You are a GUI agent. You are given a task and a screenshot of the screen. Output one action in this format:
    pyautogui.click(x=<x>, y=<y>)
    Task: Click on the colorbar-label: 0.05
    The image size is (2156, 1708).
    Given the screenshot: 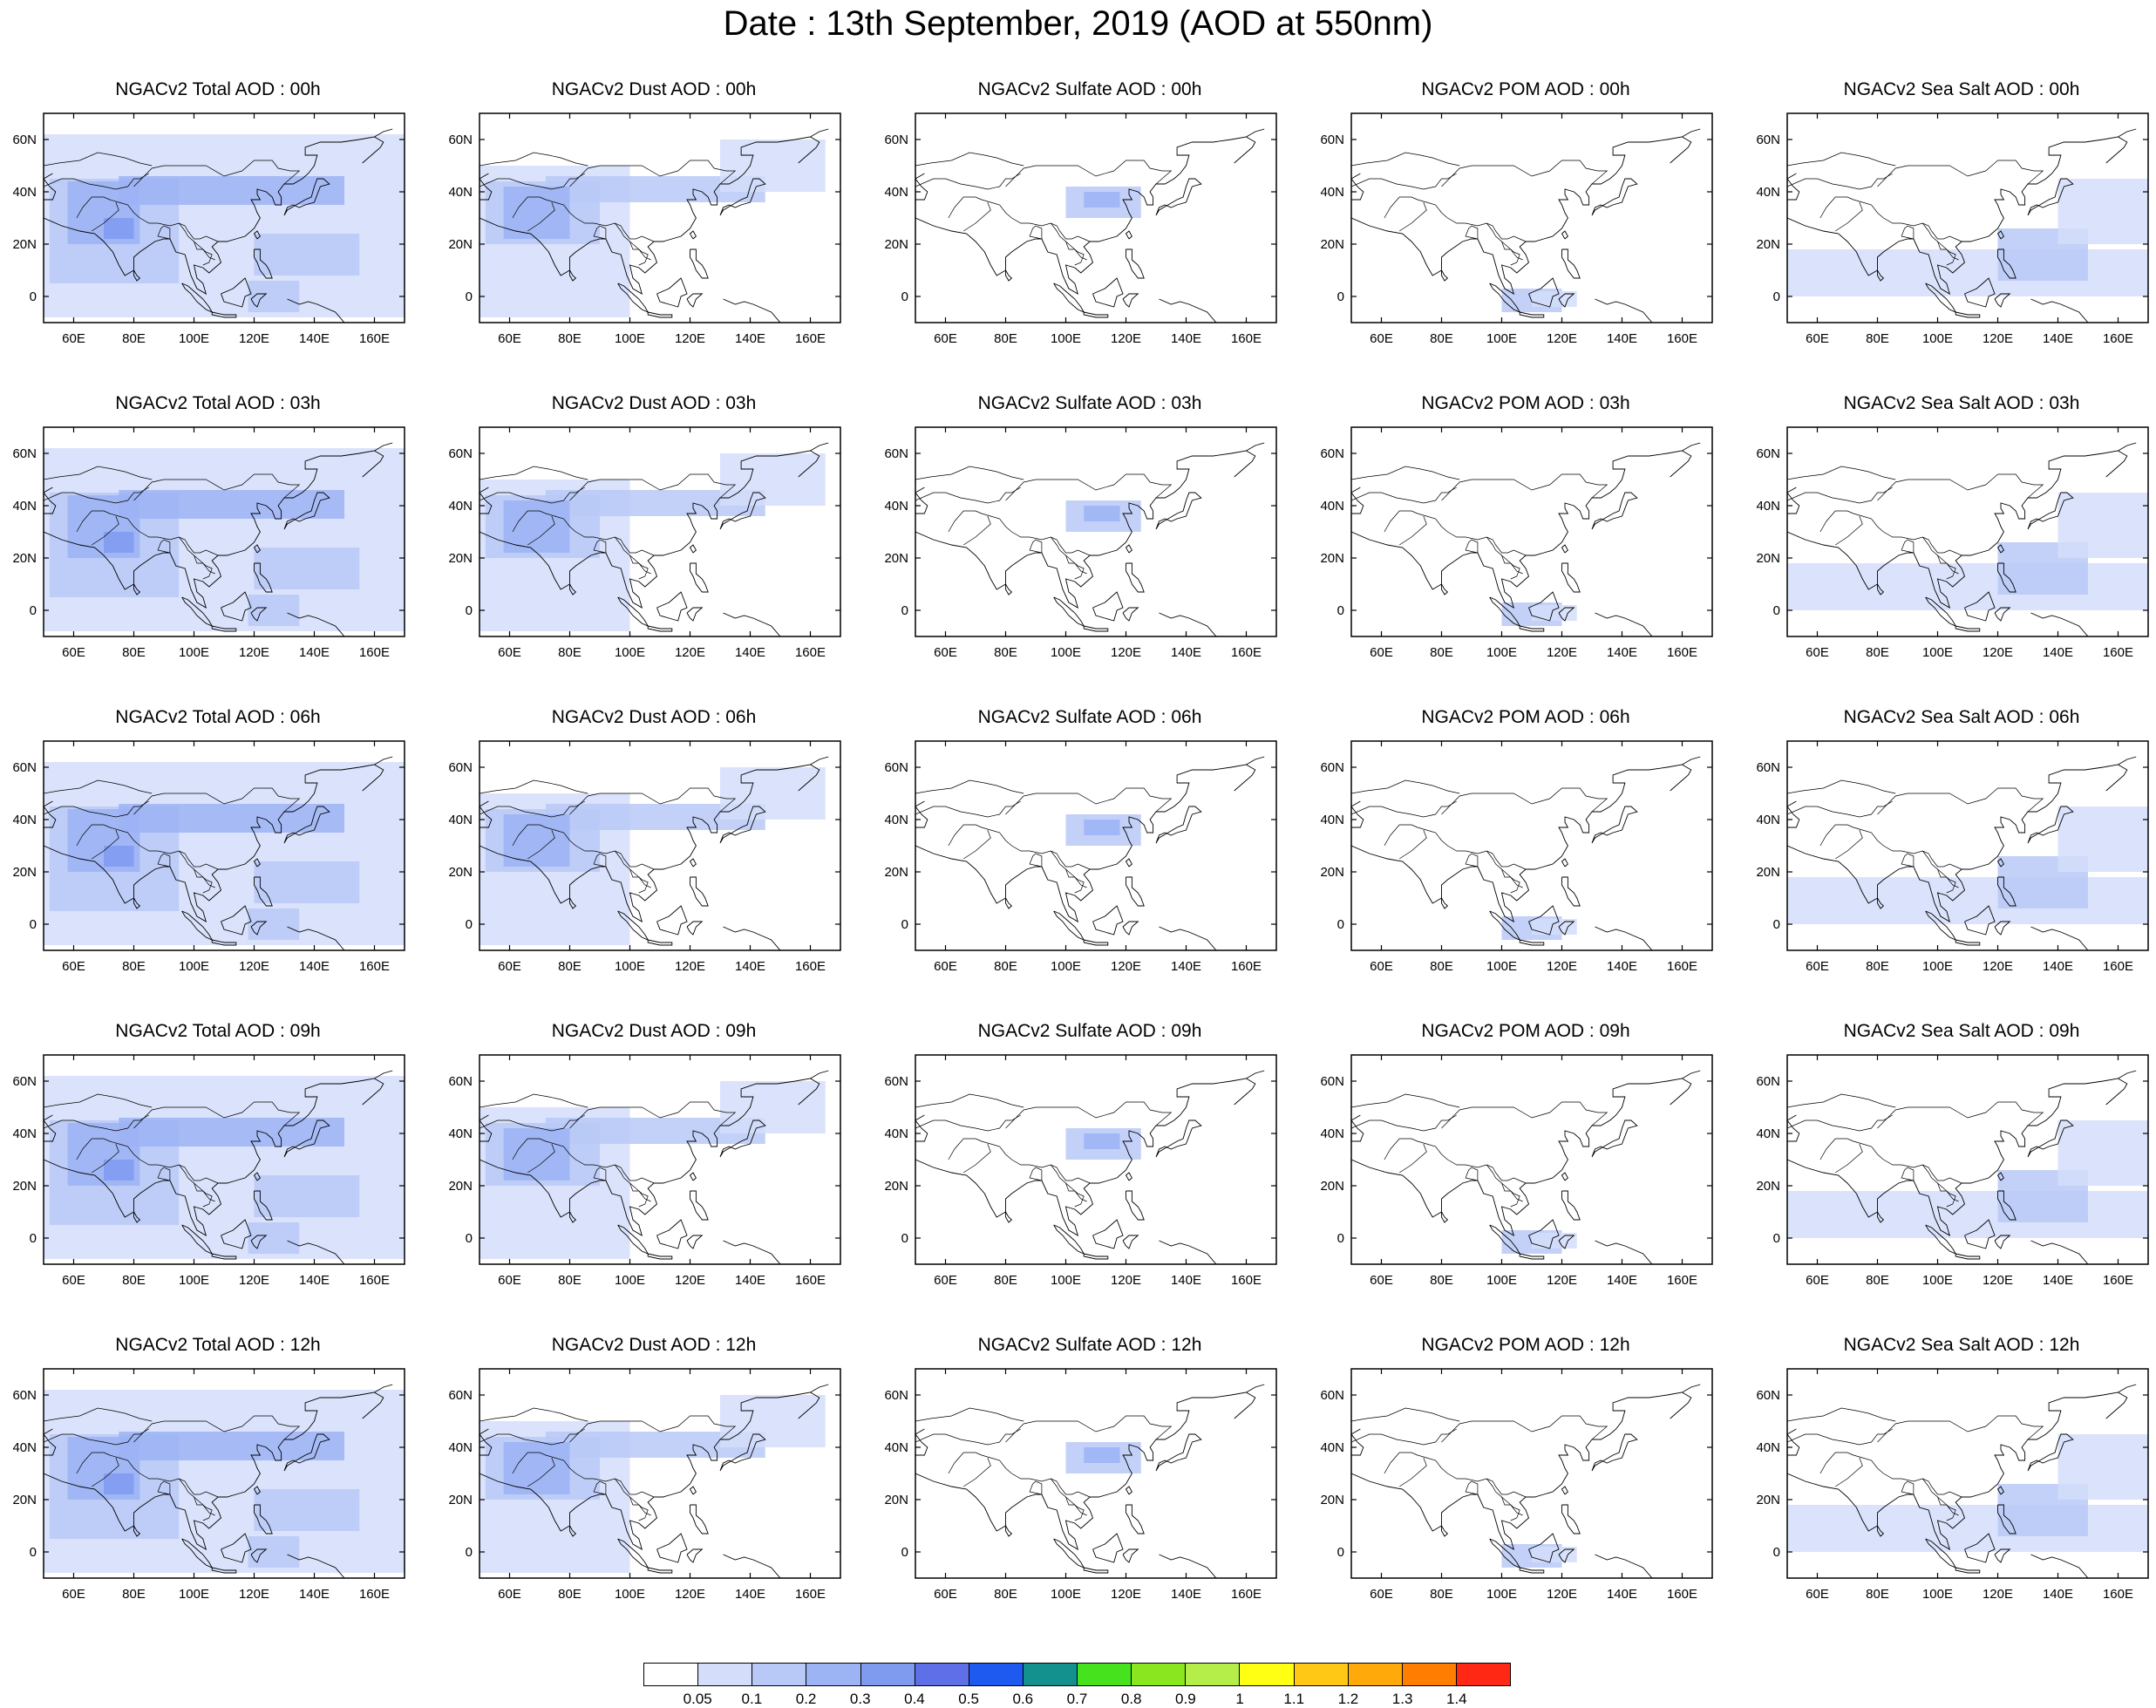 What is the action you would take?
    pyautogui.click(x=697, y=1699)
    